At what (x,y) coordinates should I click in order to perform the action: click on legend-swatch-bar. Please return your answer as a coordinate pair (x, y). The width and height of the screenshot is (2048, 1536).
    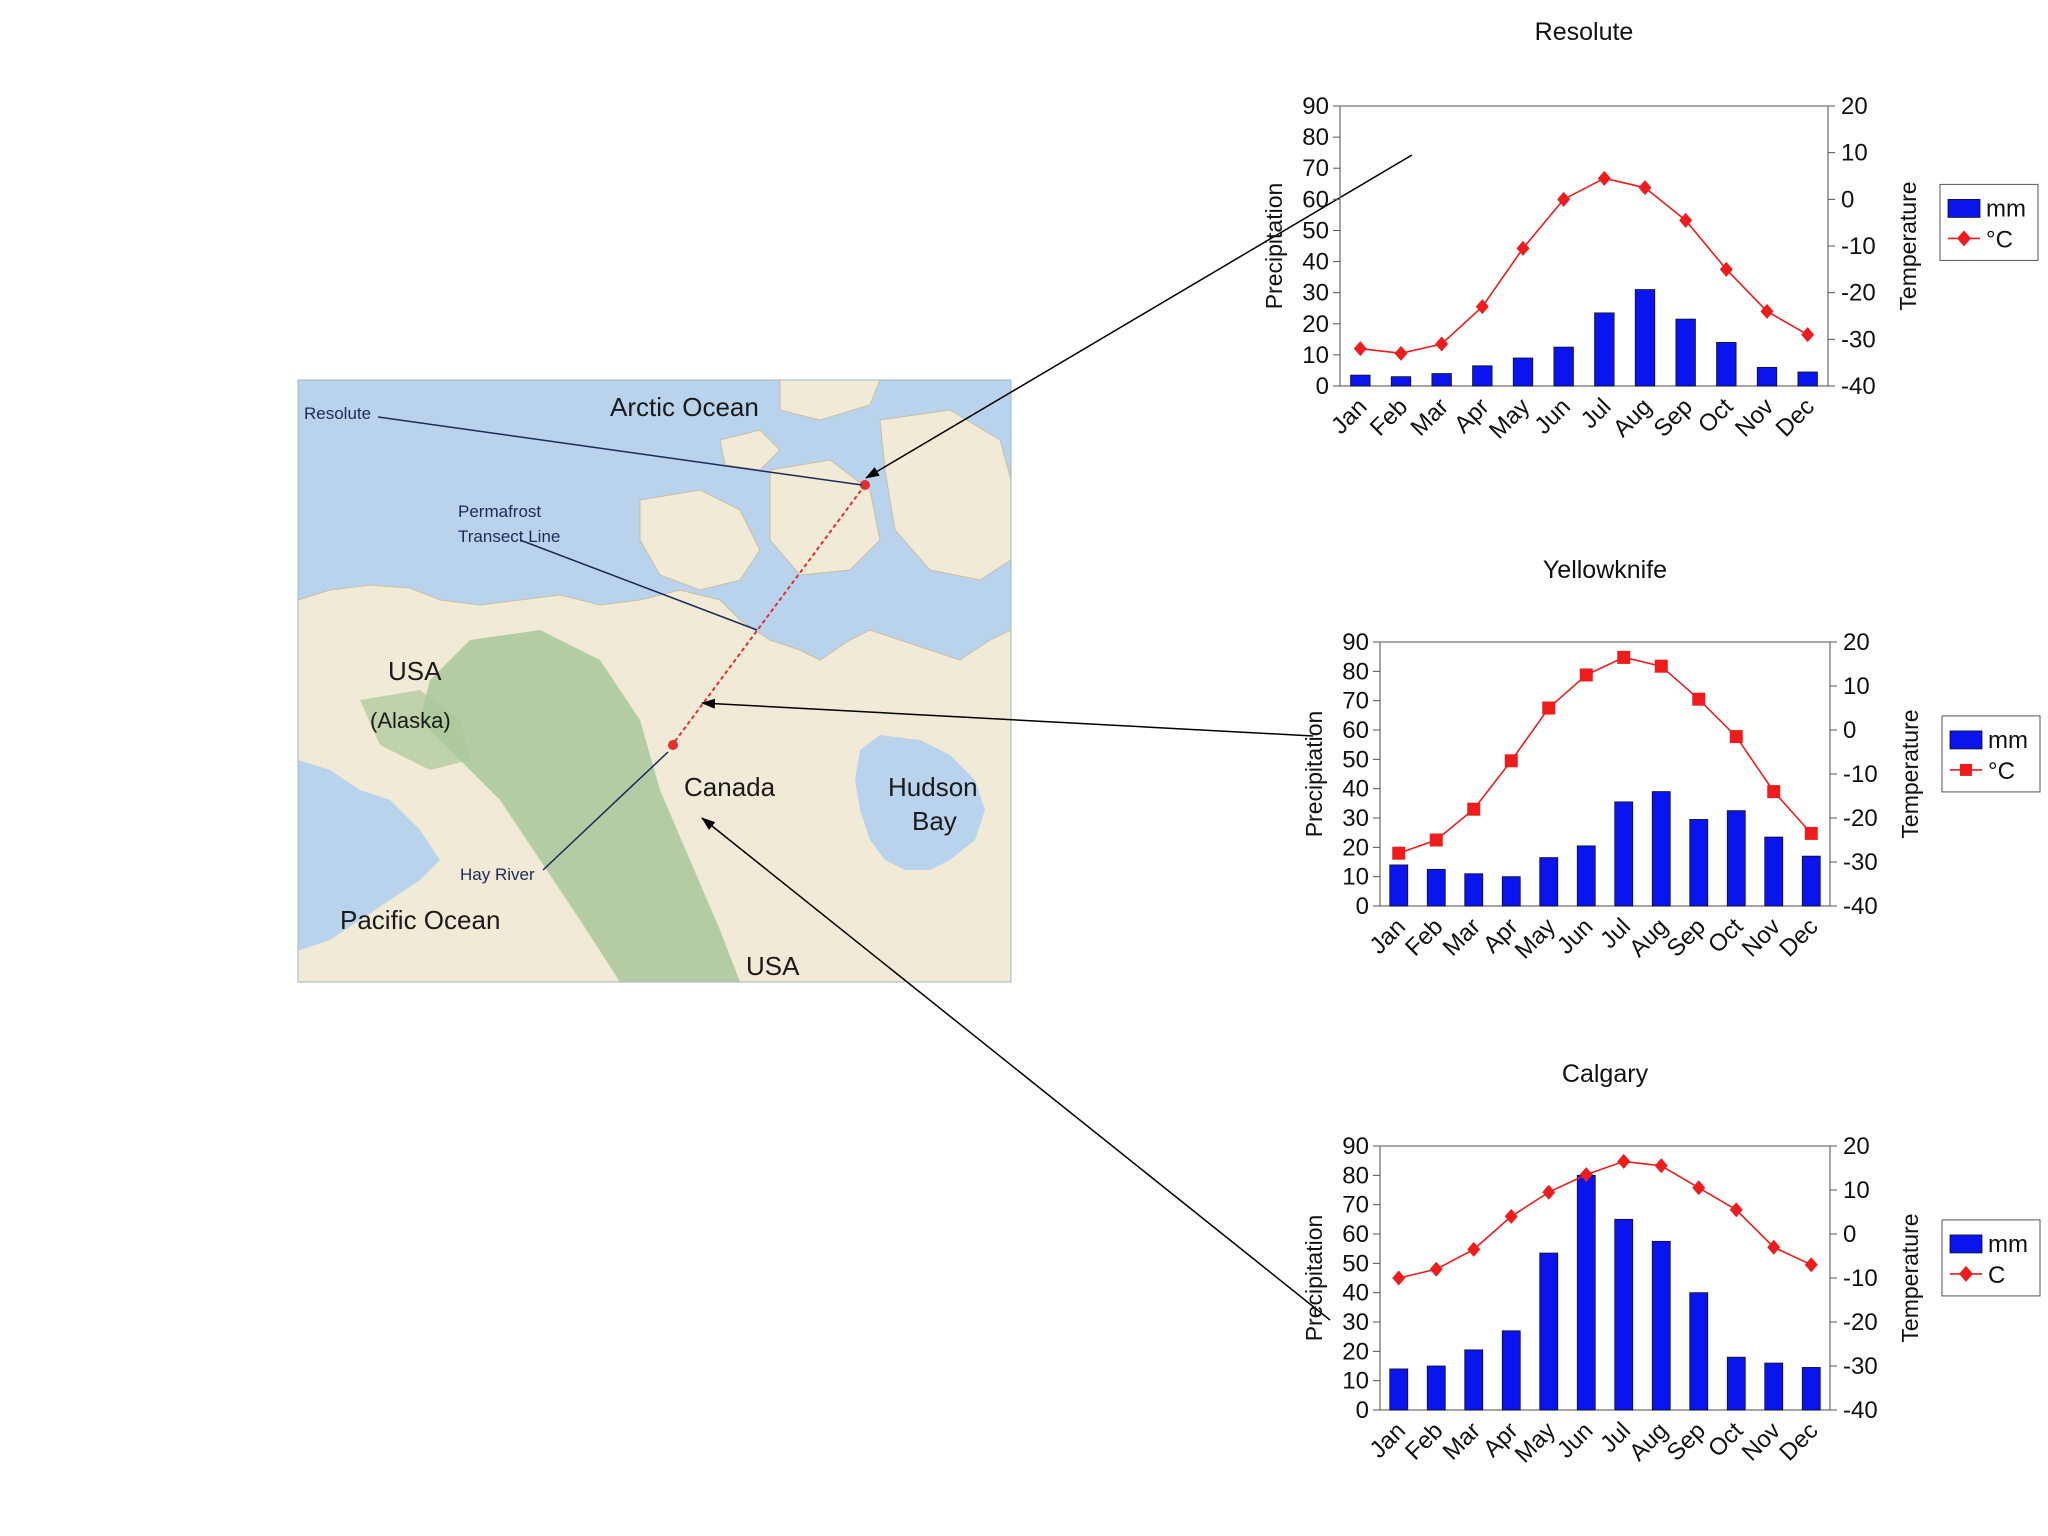
    Looking at the image, I should click on (1966, 740).